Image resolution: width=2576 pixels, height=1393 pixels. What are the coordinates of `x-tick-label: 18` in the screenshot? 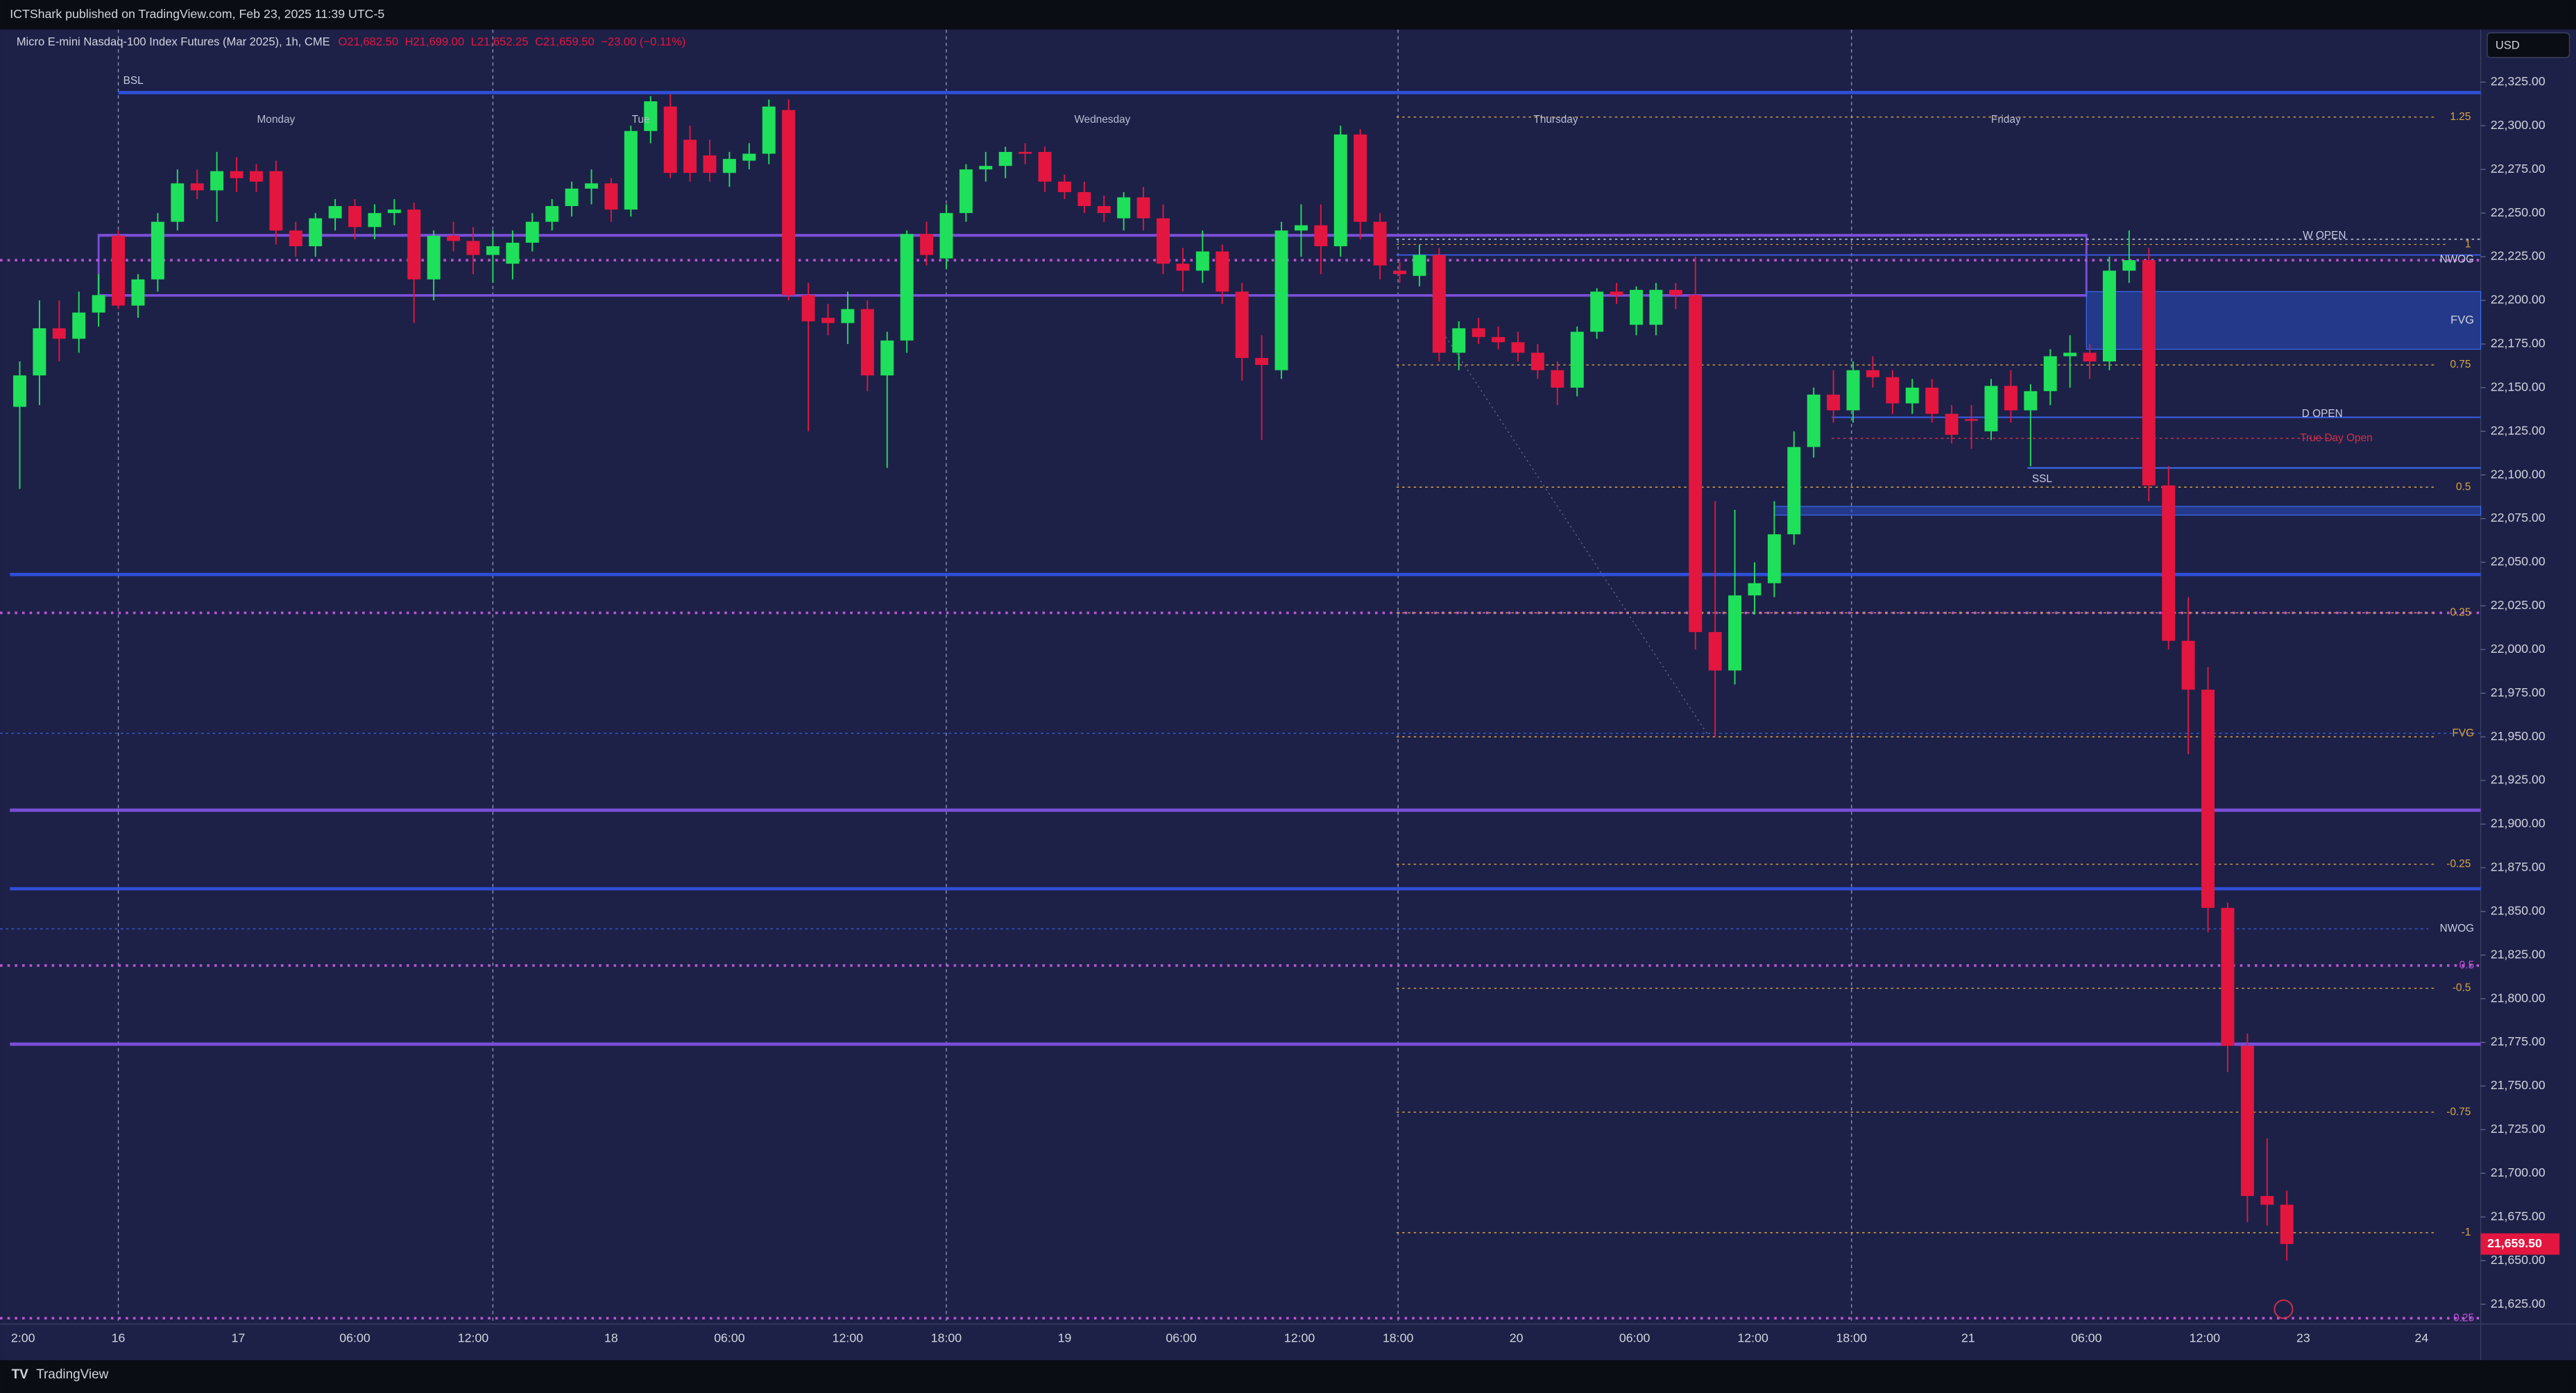 It's located at (611, 1338).